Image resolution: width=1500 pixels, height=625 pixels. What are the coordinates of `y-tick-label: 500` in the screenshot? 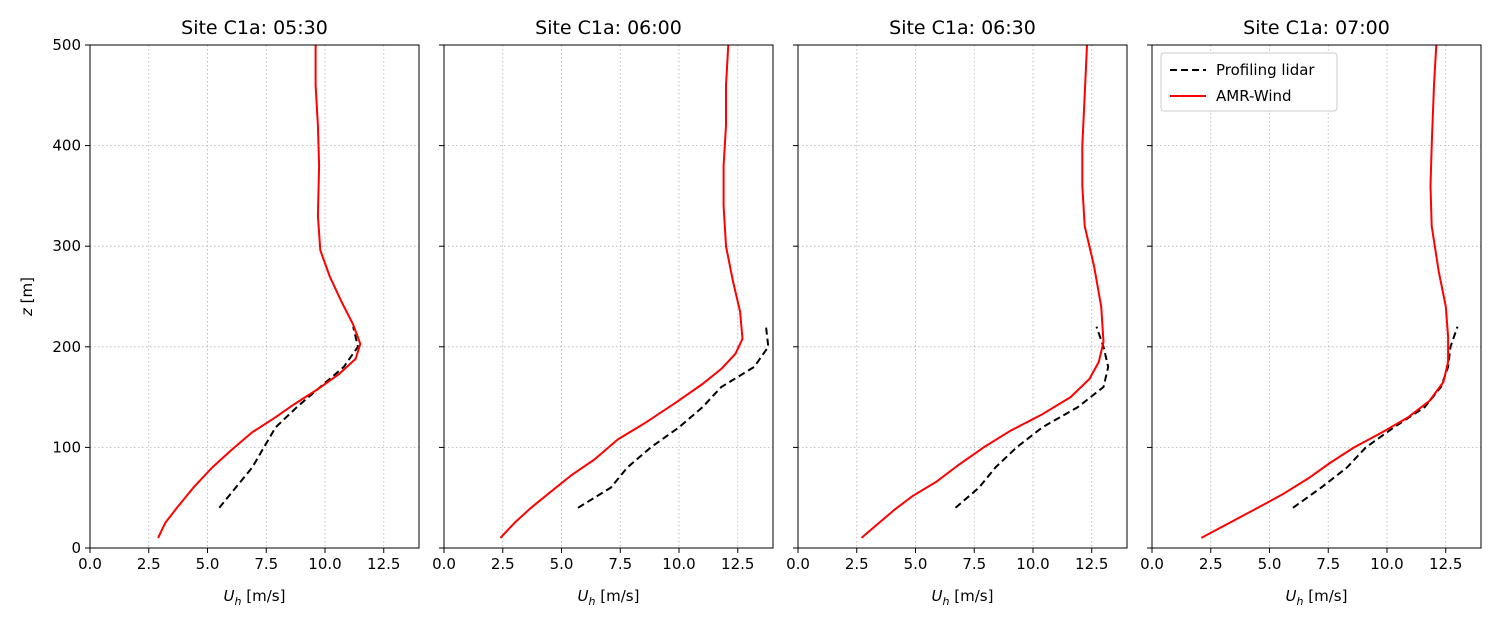 It's located at (66, 45).